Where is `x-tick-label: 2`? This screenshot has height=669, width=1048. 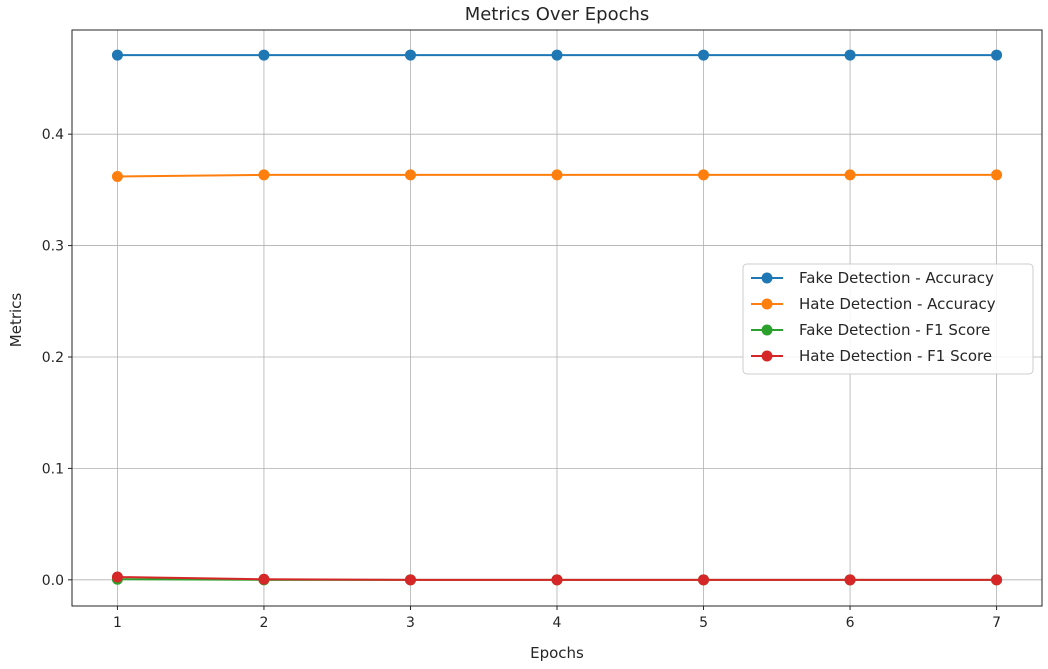 x-tick-label: 2 is located at coordinates (263, 623).